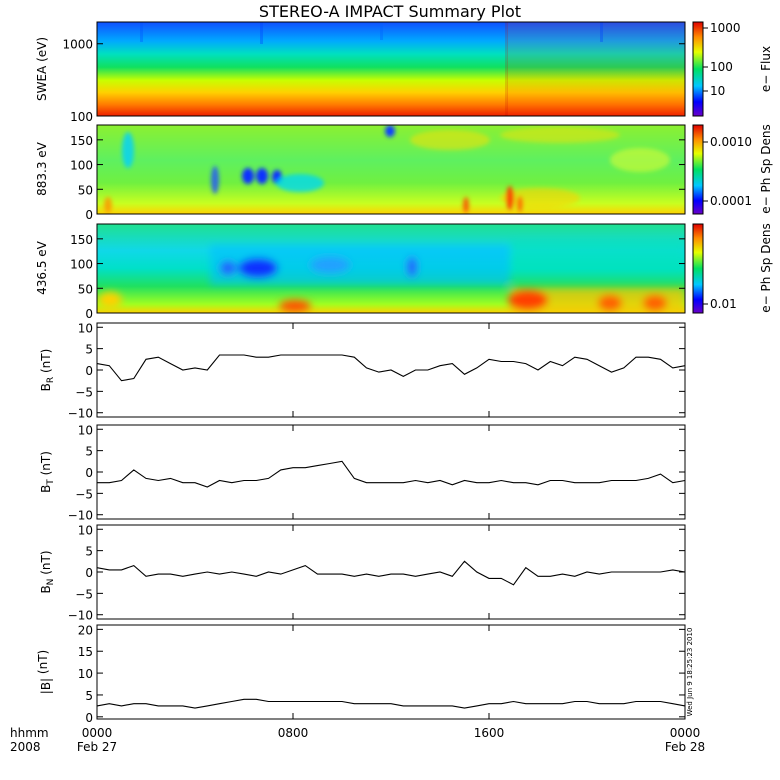 Image resolution: width=780 pixels, height=780 pixels. What do you see at coordinates (42, 168) in the screenshot?
I see `ylabel-pad-883: 883.3 eV` at bounding box center [42, 168].